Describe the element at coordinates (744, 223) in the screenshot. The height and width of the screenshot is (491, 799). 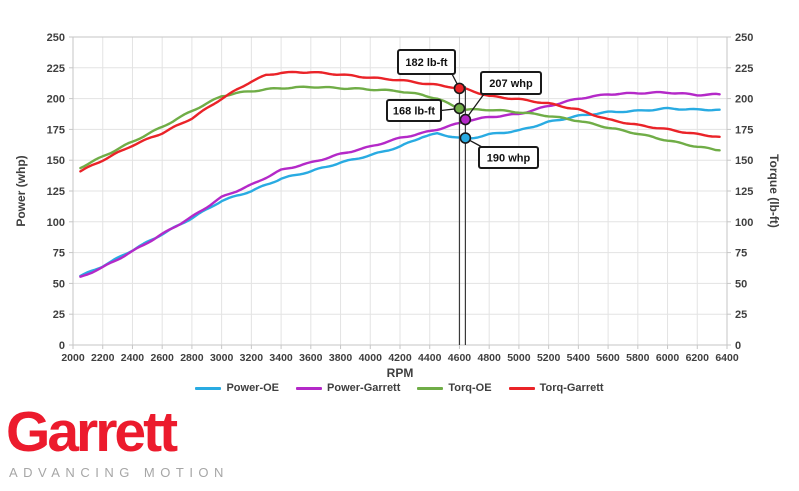
I see `right-axis-tick-label: 100` at that location.